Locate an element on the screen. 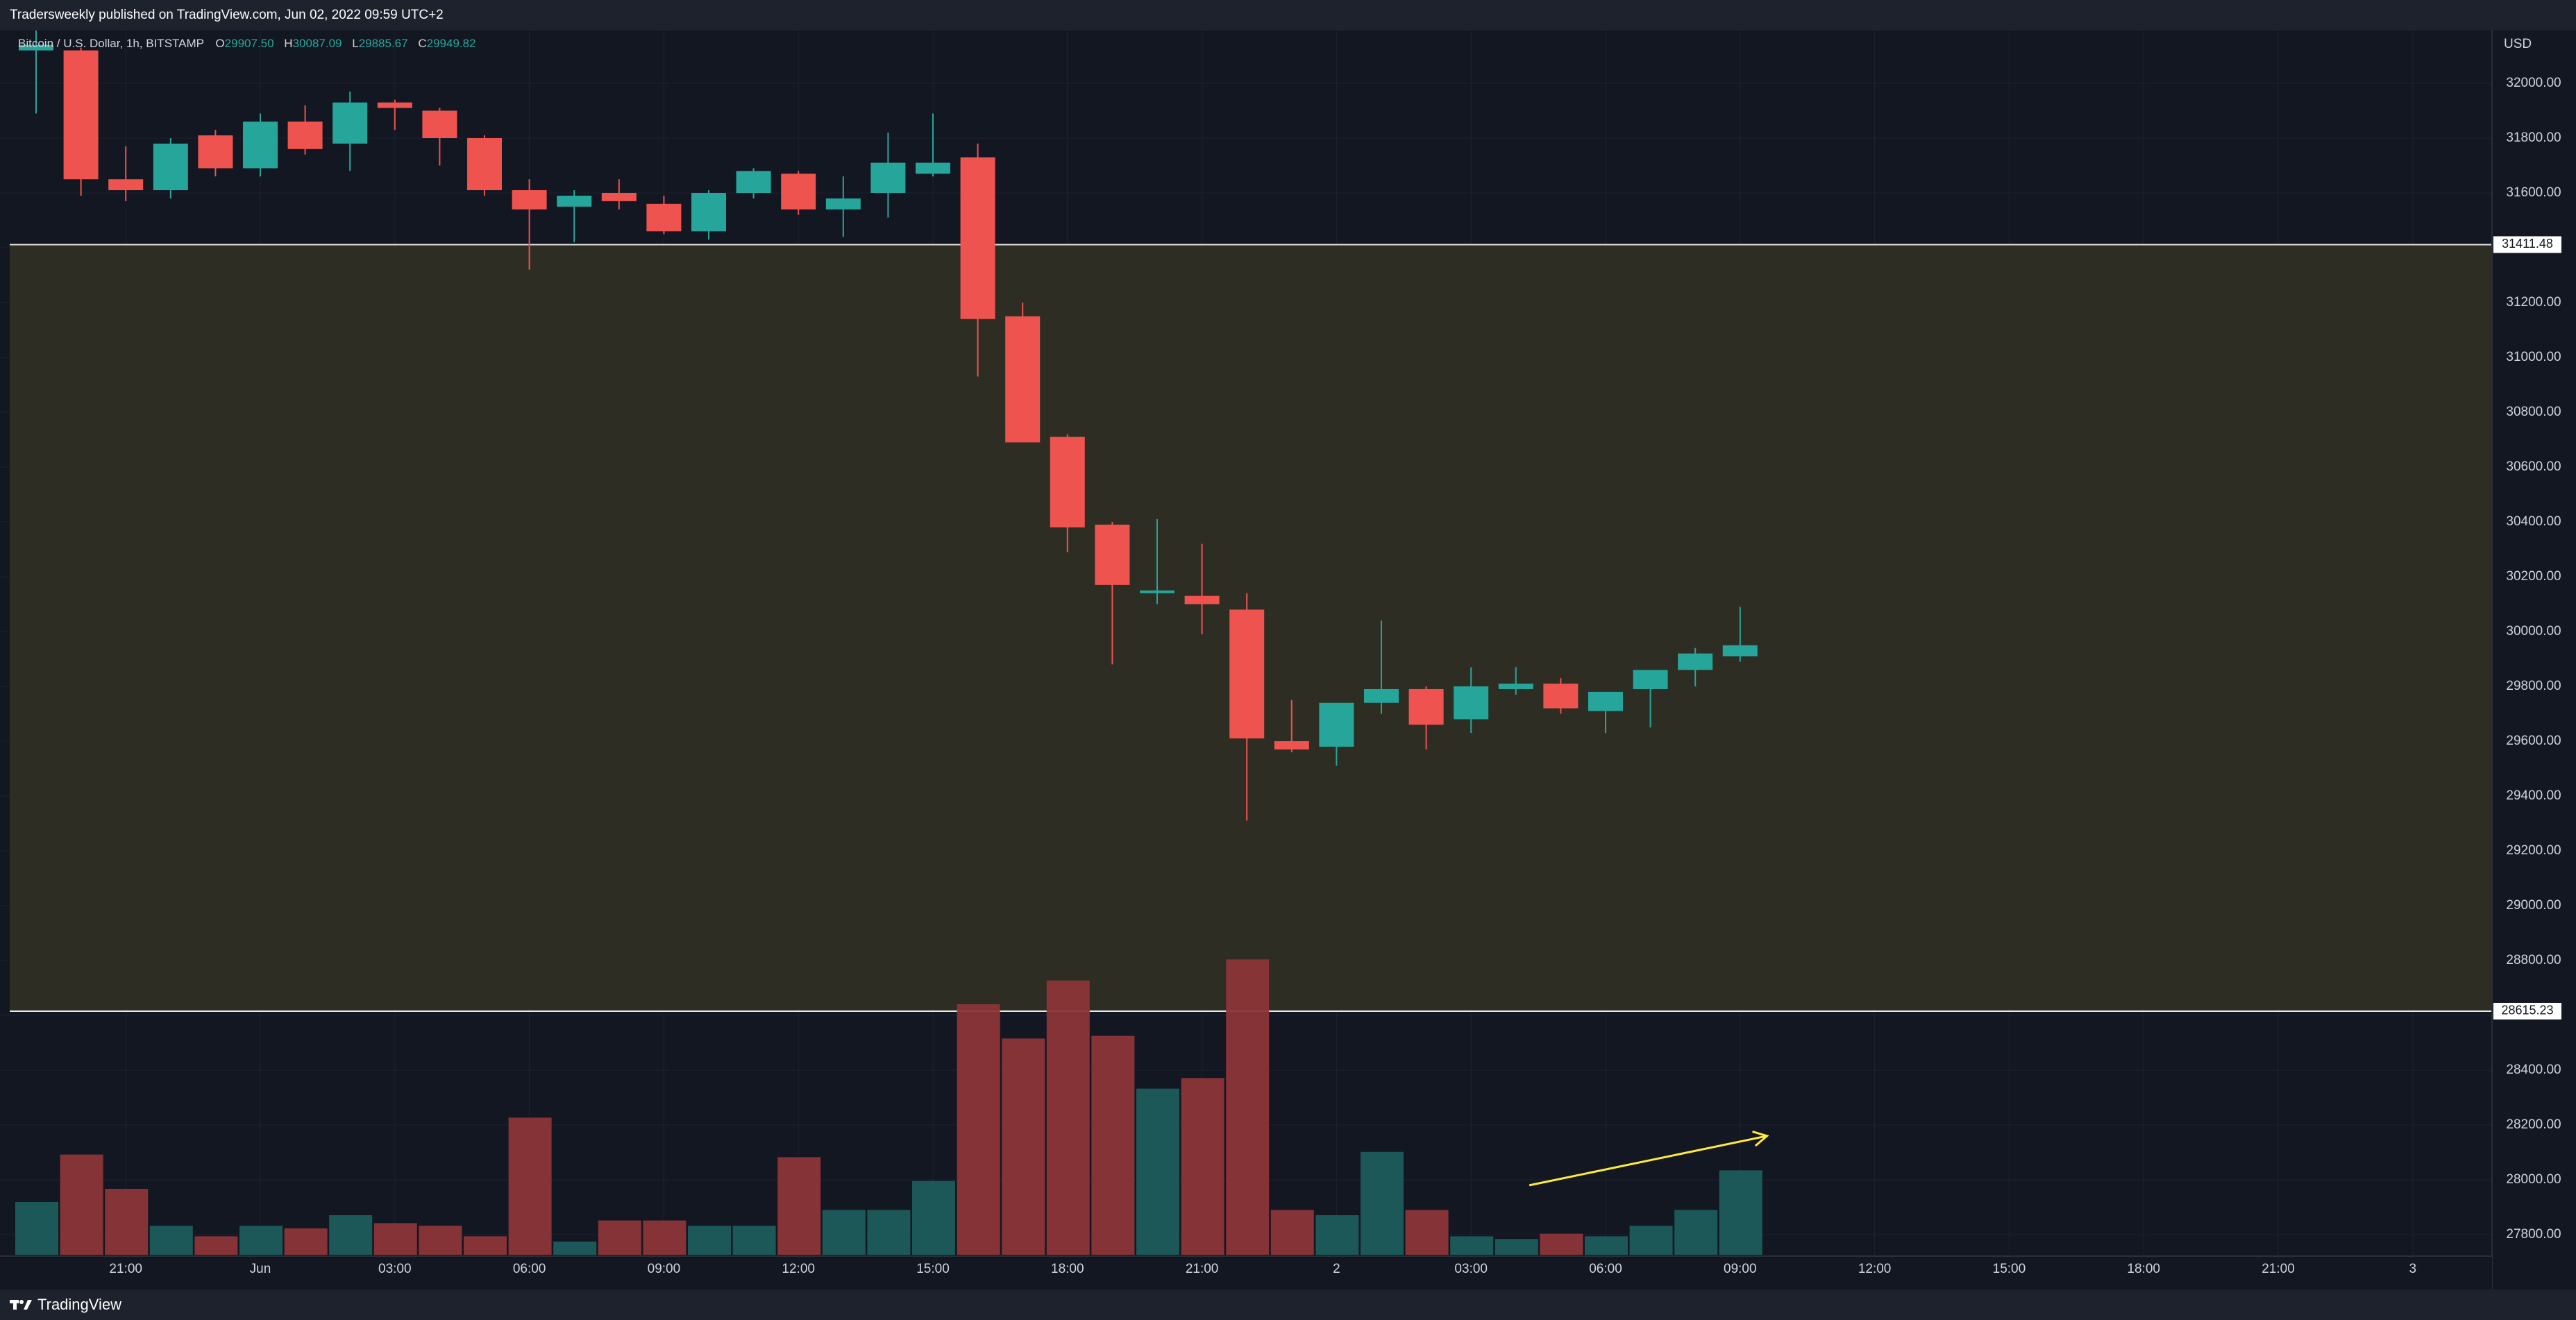  y-tick-label: 32000.00 is located at coordinates (2533, 83).